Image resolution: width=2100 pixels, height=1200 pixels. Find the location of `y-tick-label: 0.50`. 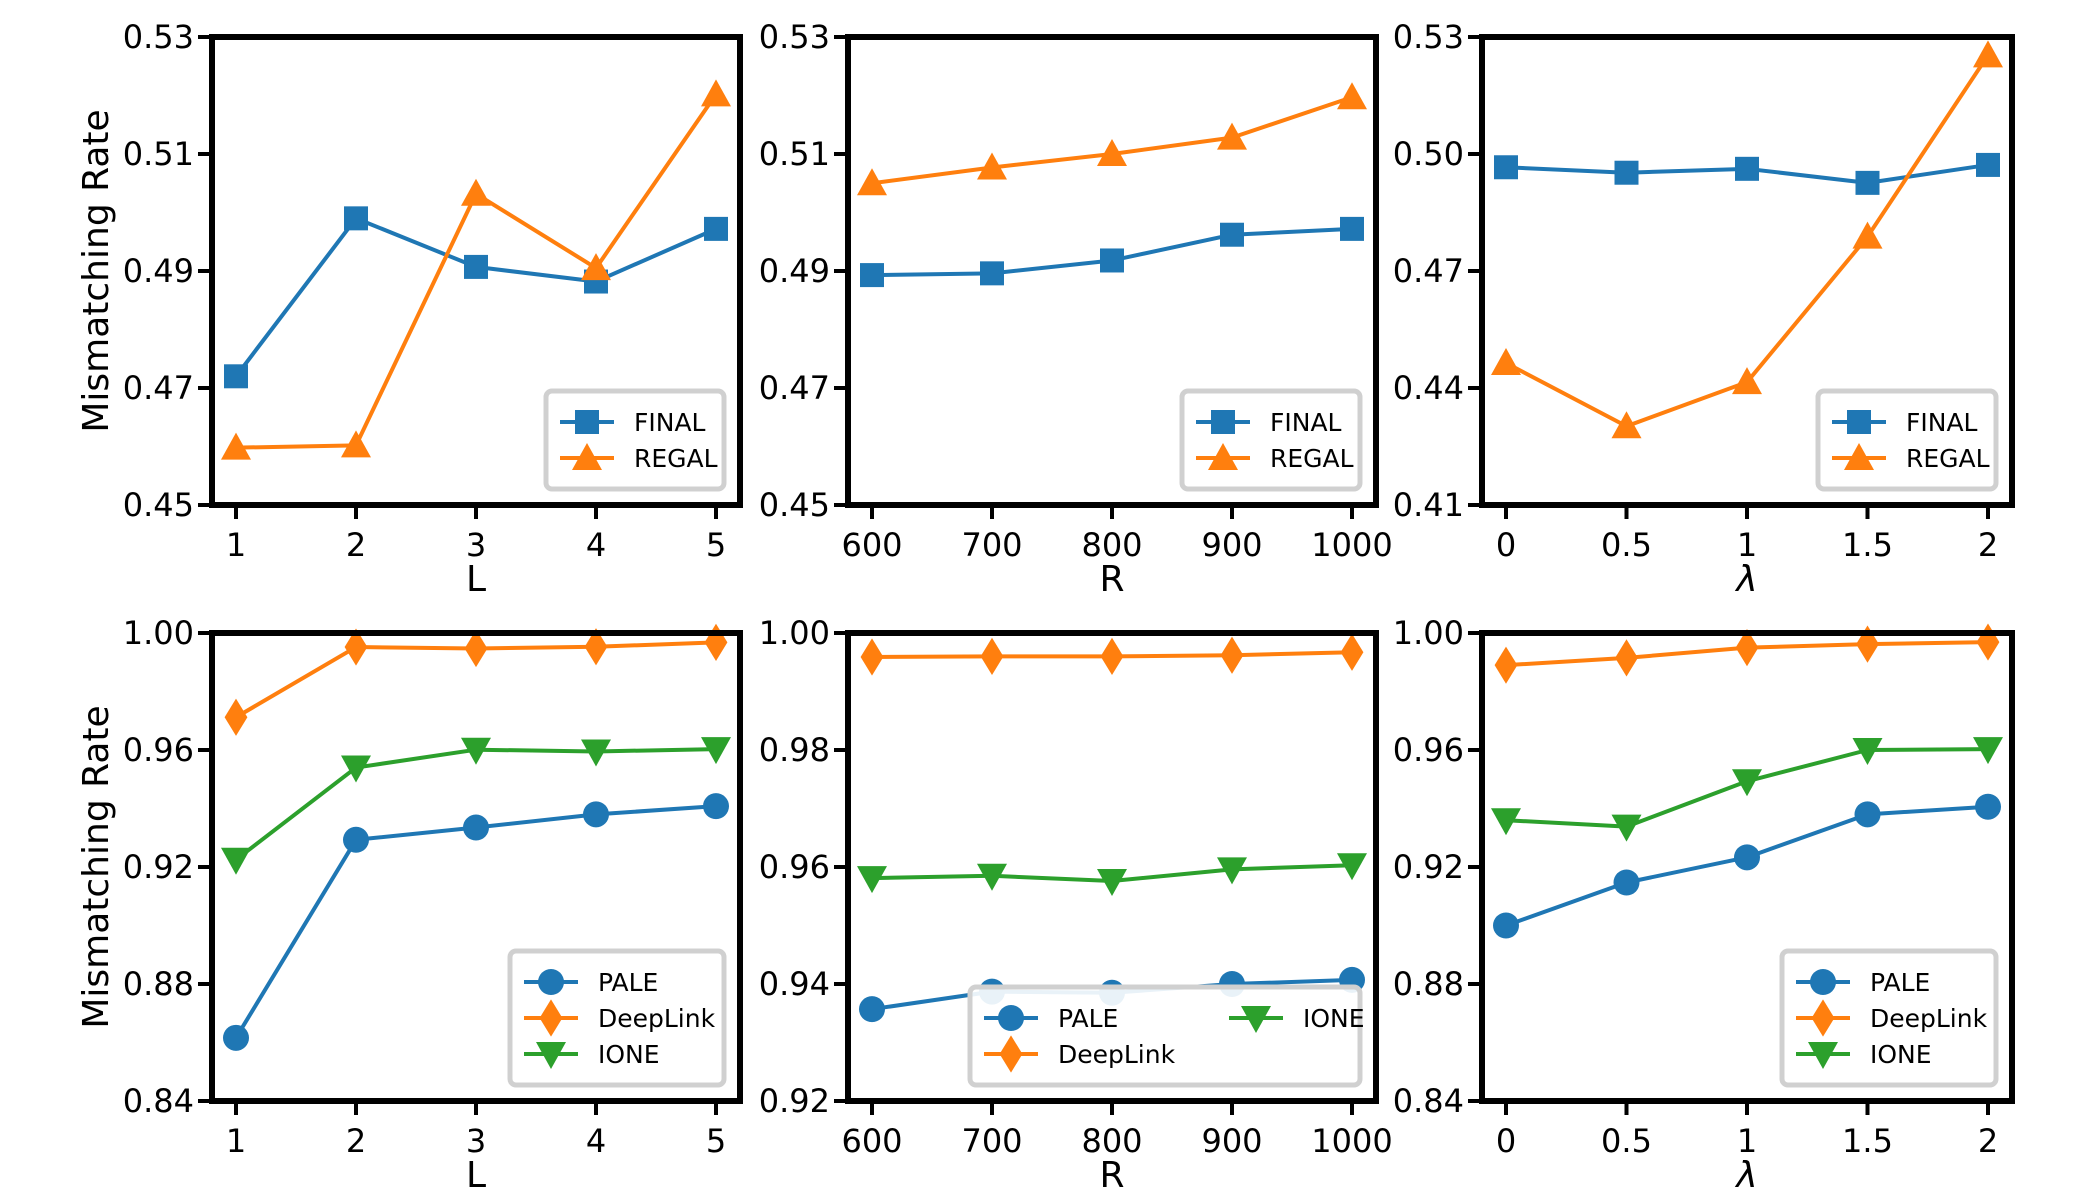

y-tick-label: 0.50 is located at coordinates (1428, 154).